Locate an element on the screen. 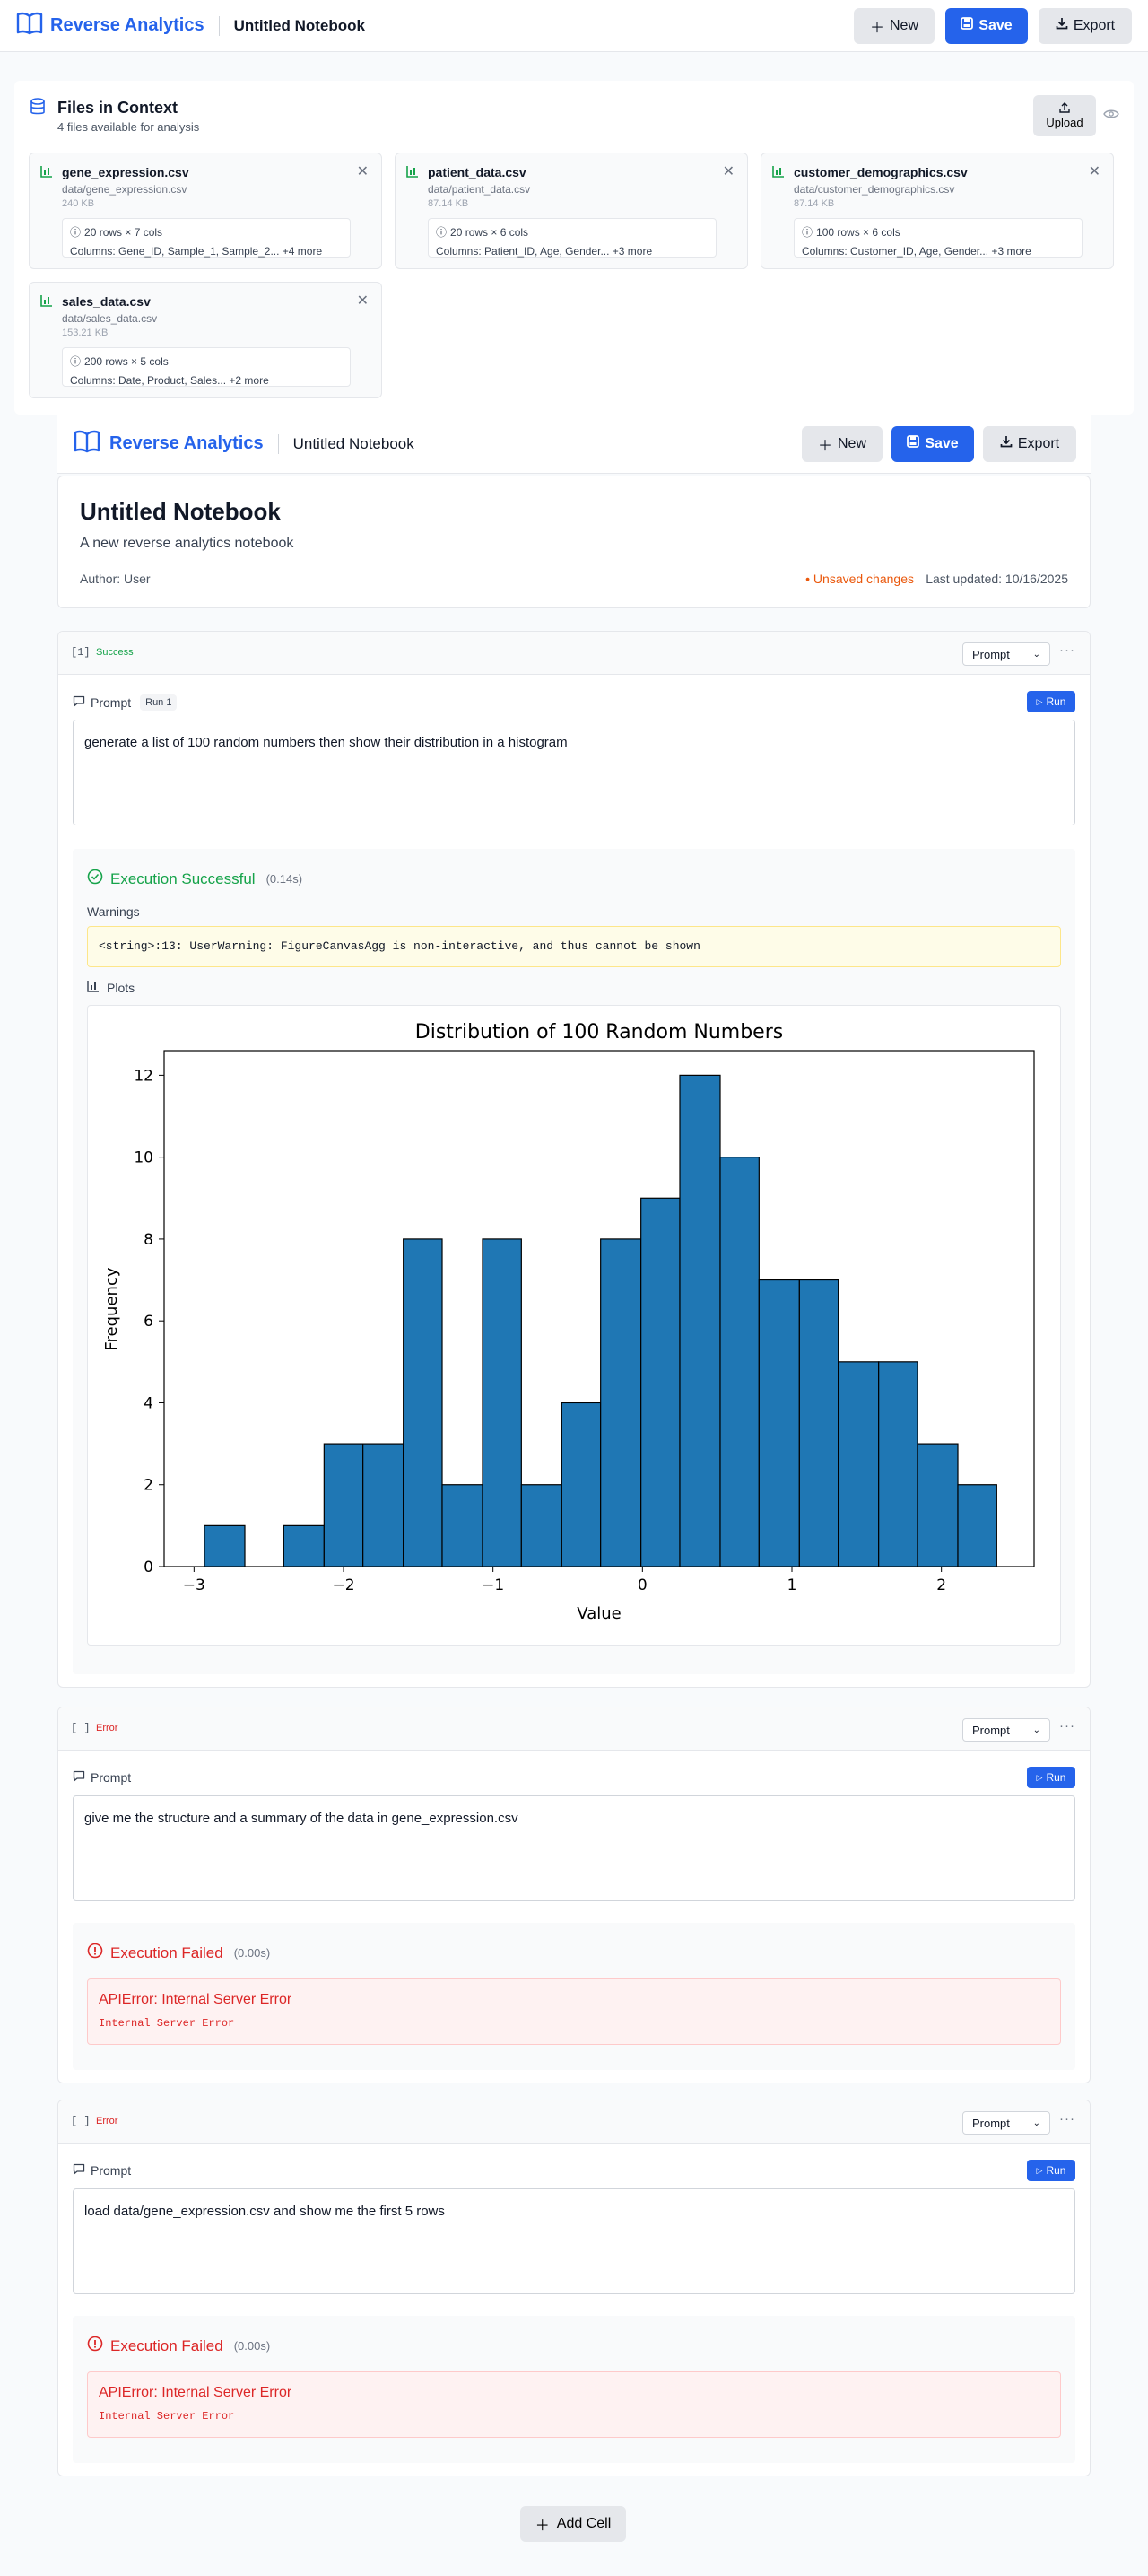  execution-time: (0.14s) is located at coordinates (284, 879).